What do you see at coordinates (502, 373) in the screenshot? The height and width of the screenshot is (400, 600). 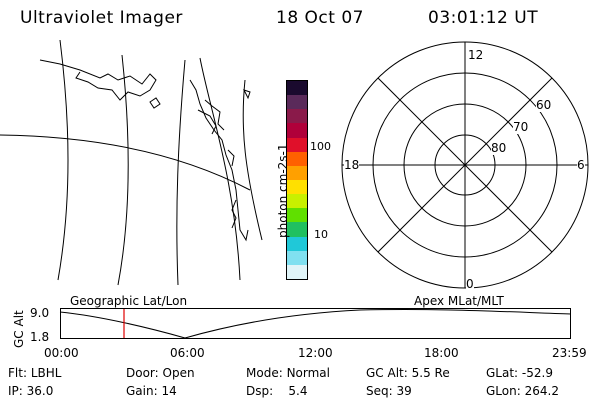 I see `glat-label: GLat:` at bounding box center [502, 373].